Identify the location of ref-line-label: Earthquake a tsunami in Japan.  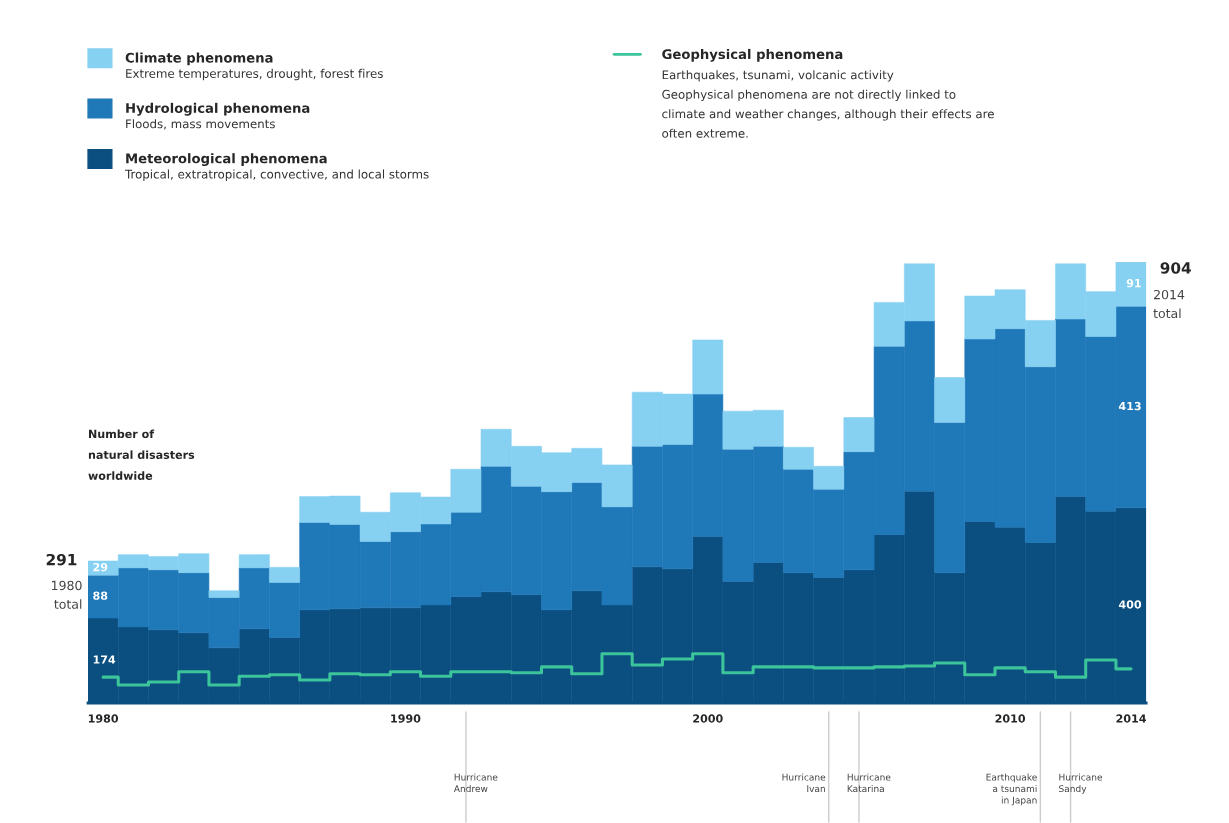
(1011, 789).